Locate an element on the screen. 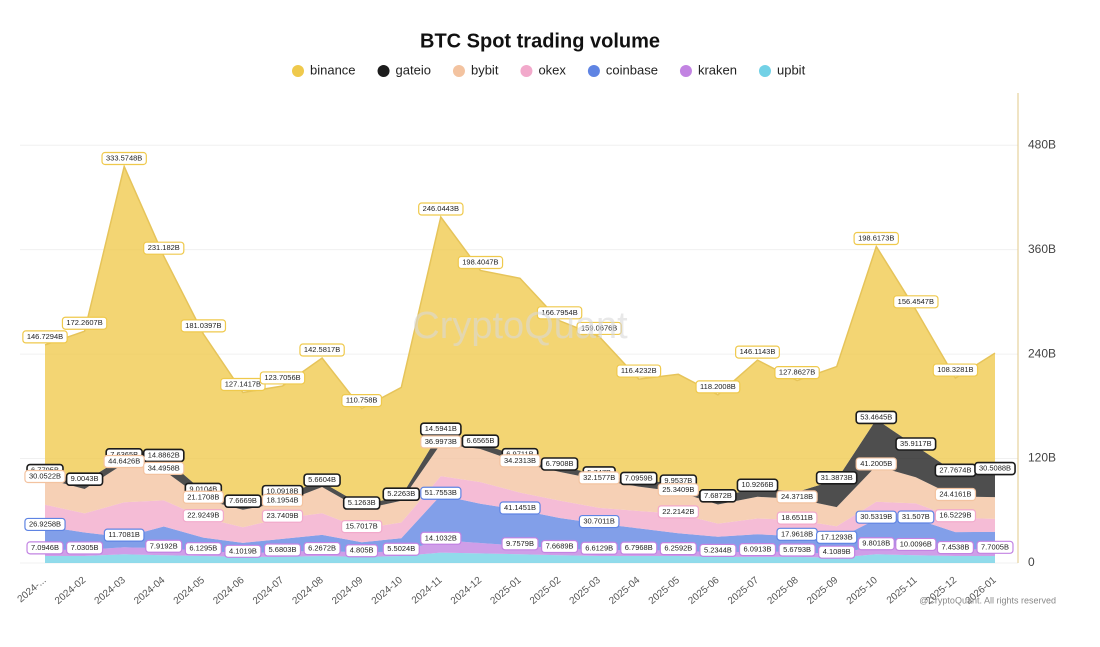 The image size is (1100, 647). chart-title: BTC Spot trading volume is located at coordinates (540, 41).